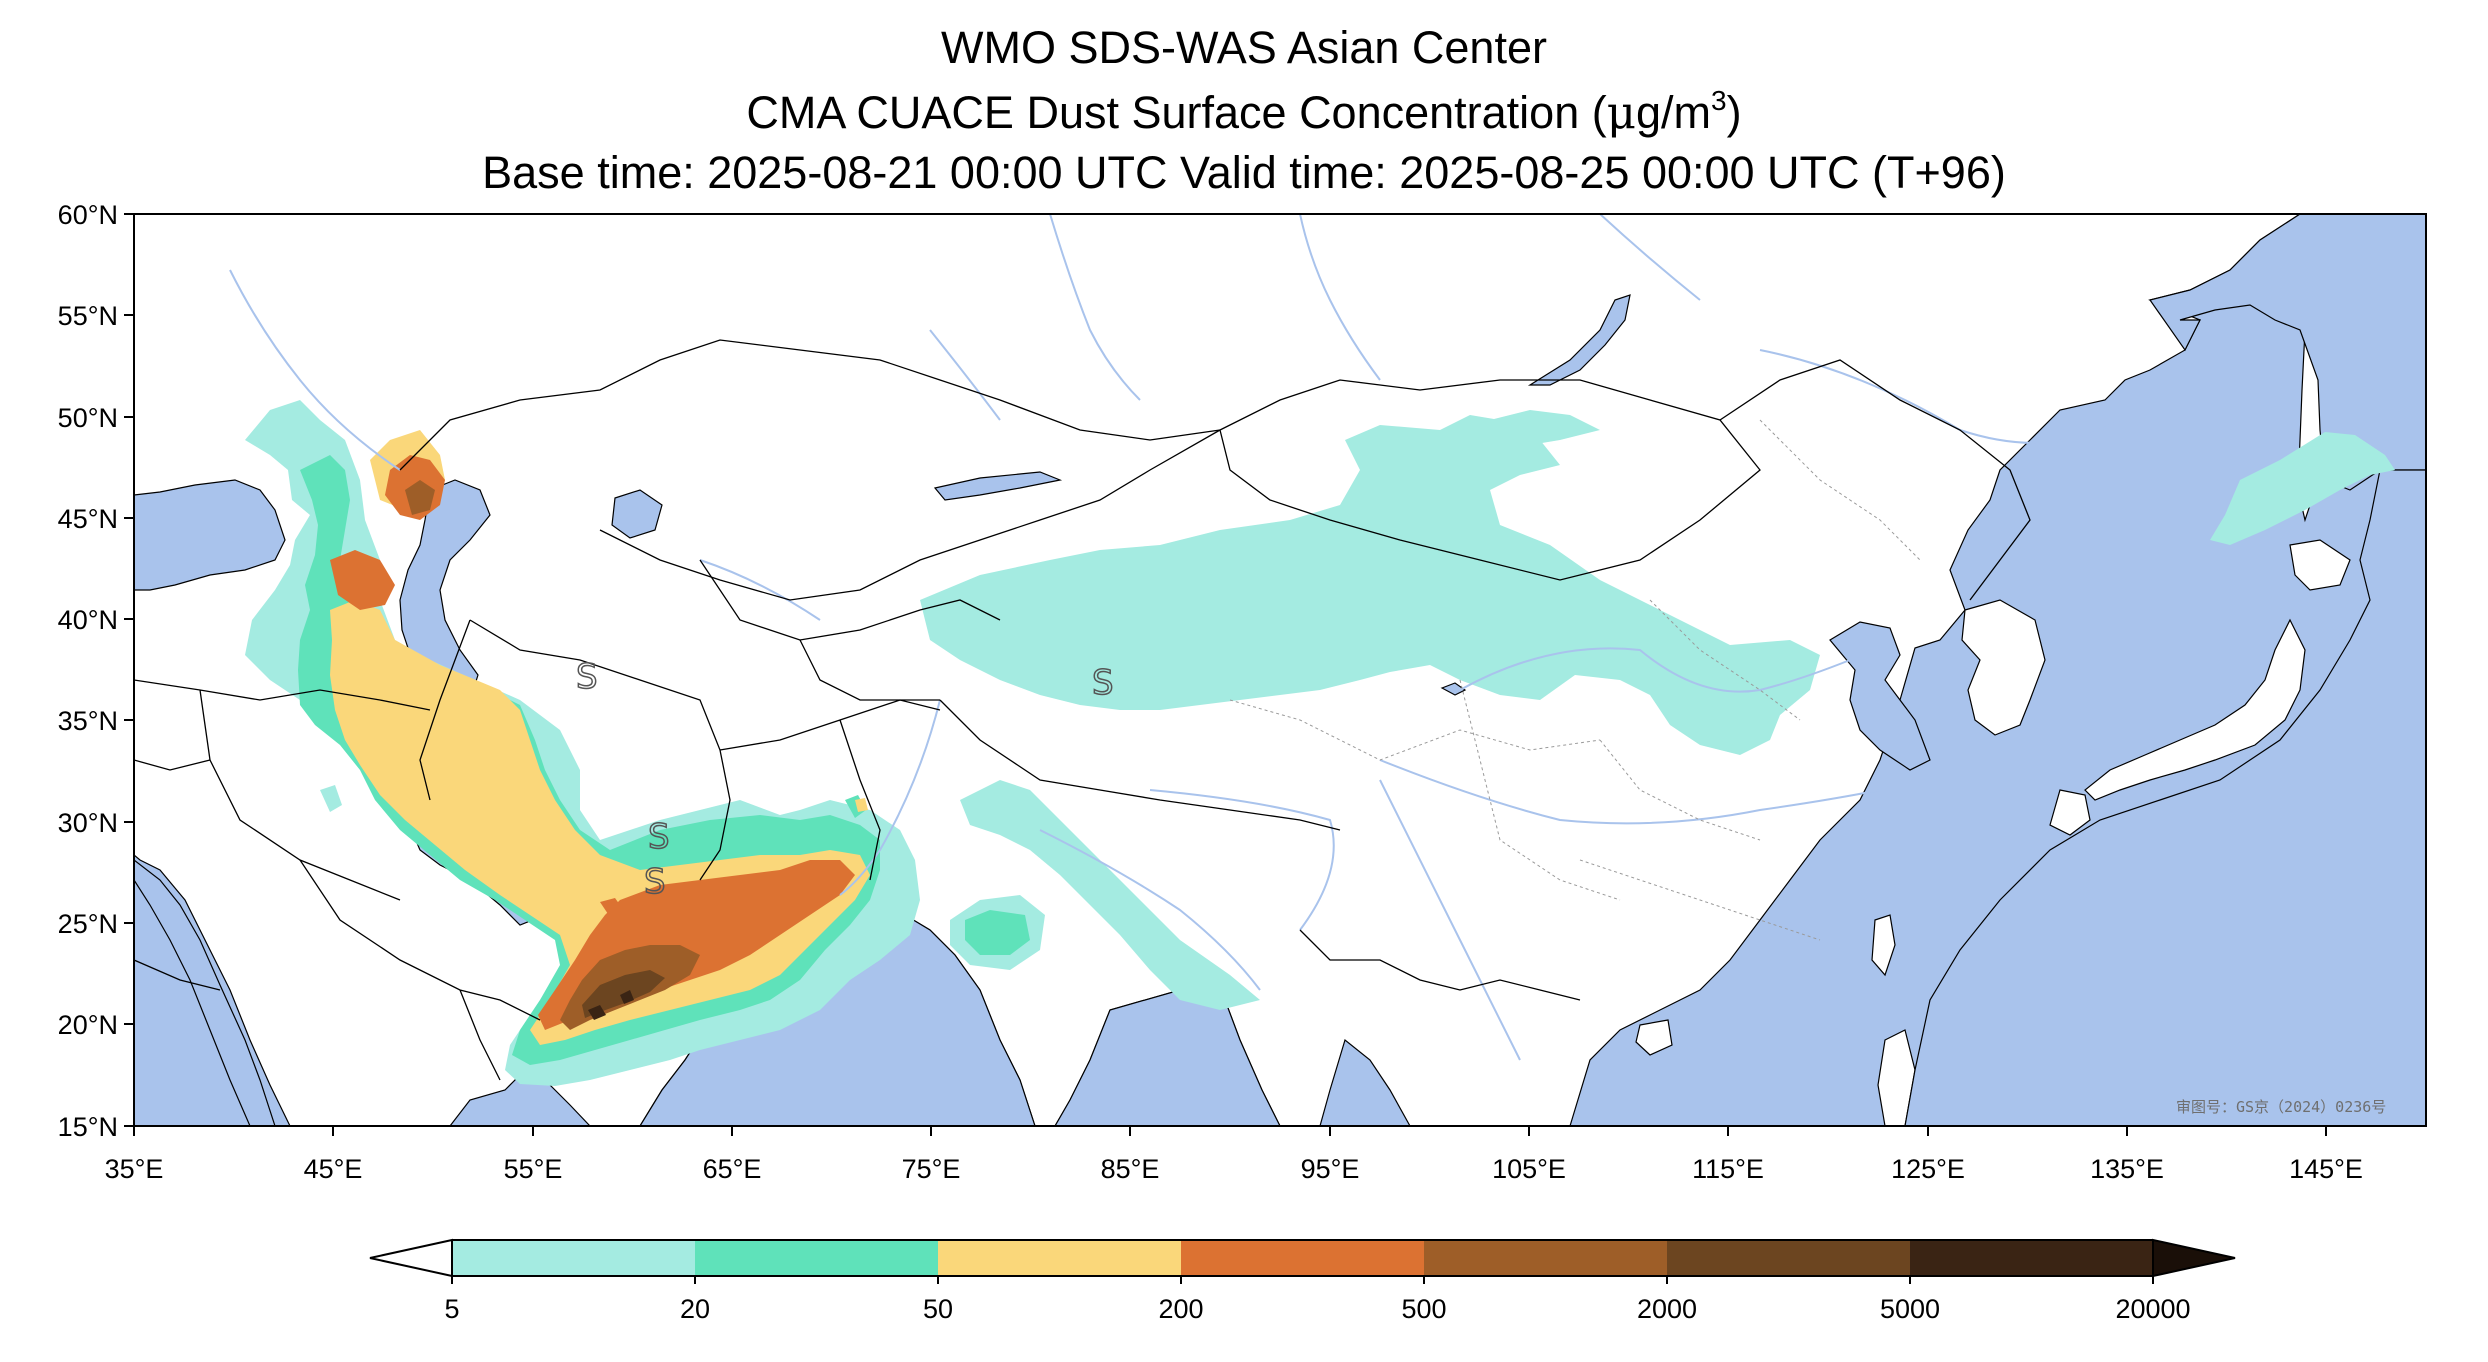 This screenshot has width=2488, height=1362. Describe the element at coordinates (205, 992) in the screenshot. I see `red-sea` at that location.